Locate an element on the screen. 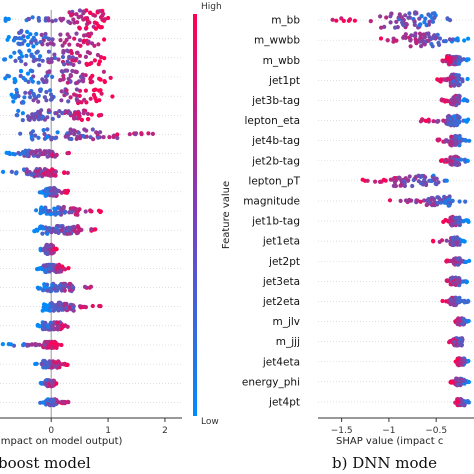 The width and height of the screenshot is (474, 474). feature-label: jet2pt is located at coordinates (284, 262).